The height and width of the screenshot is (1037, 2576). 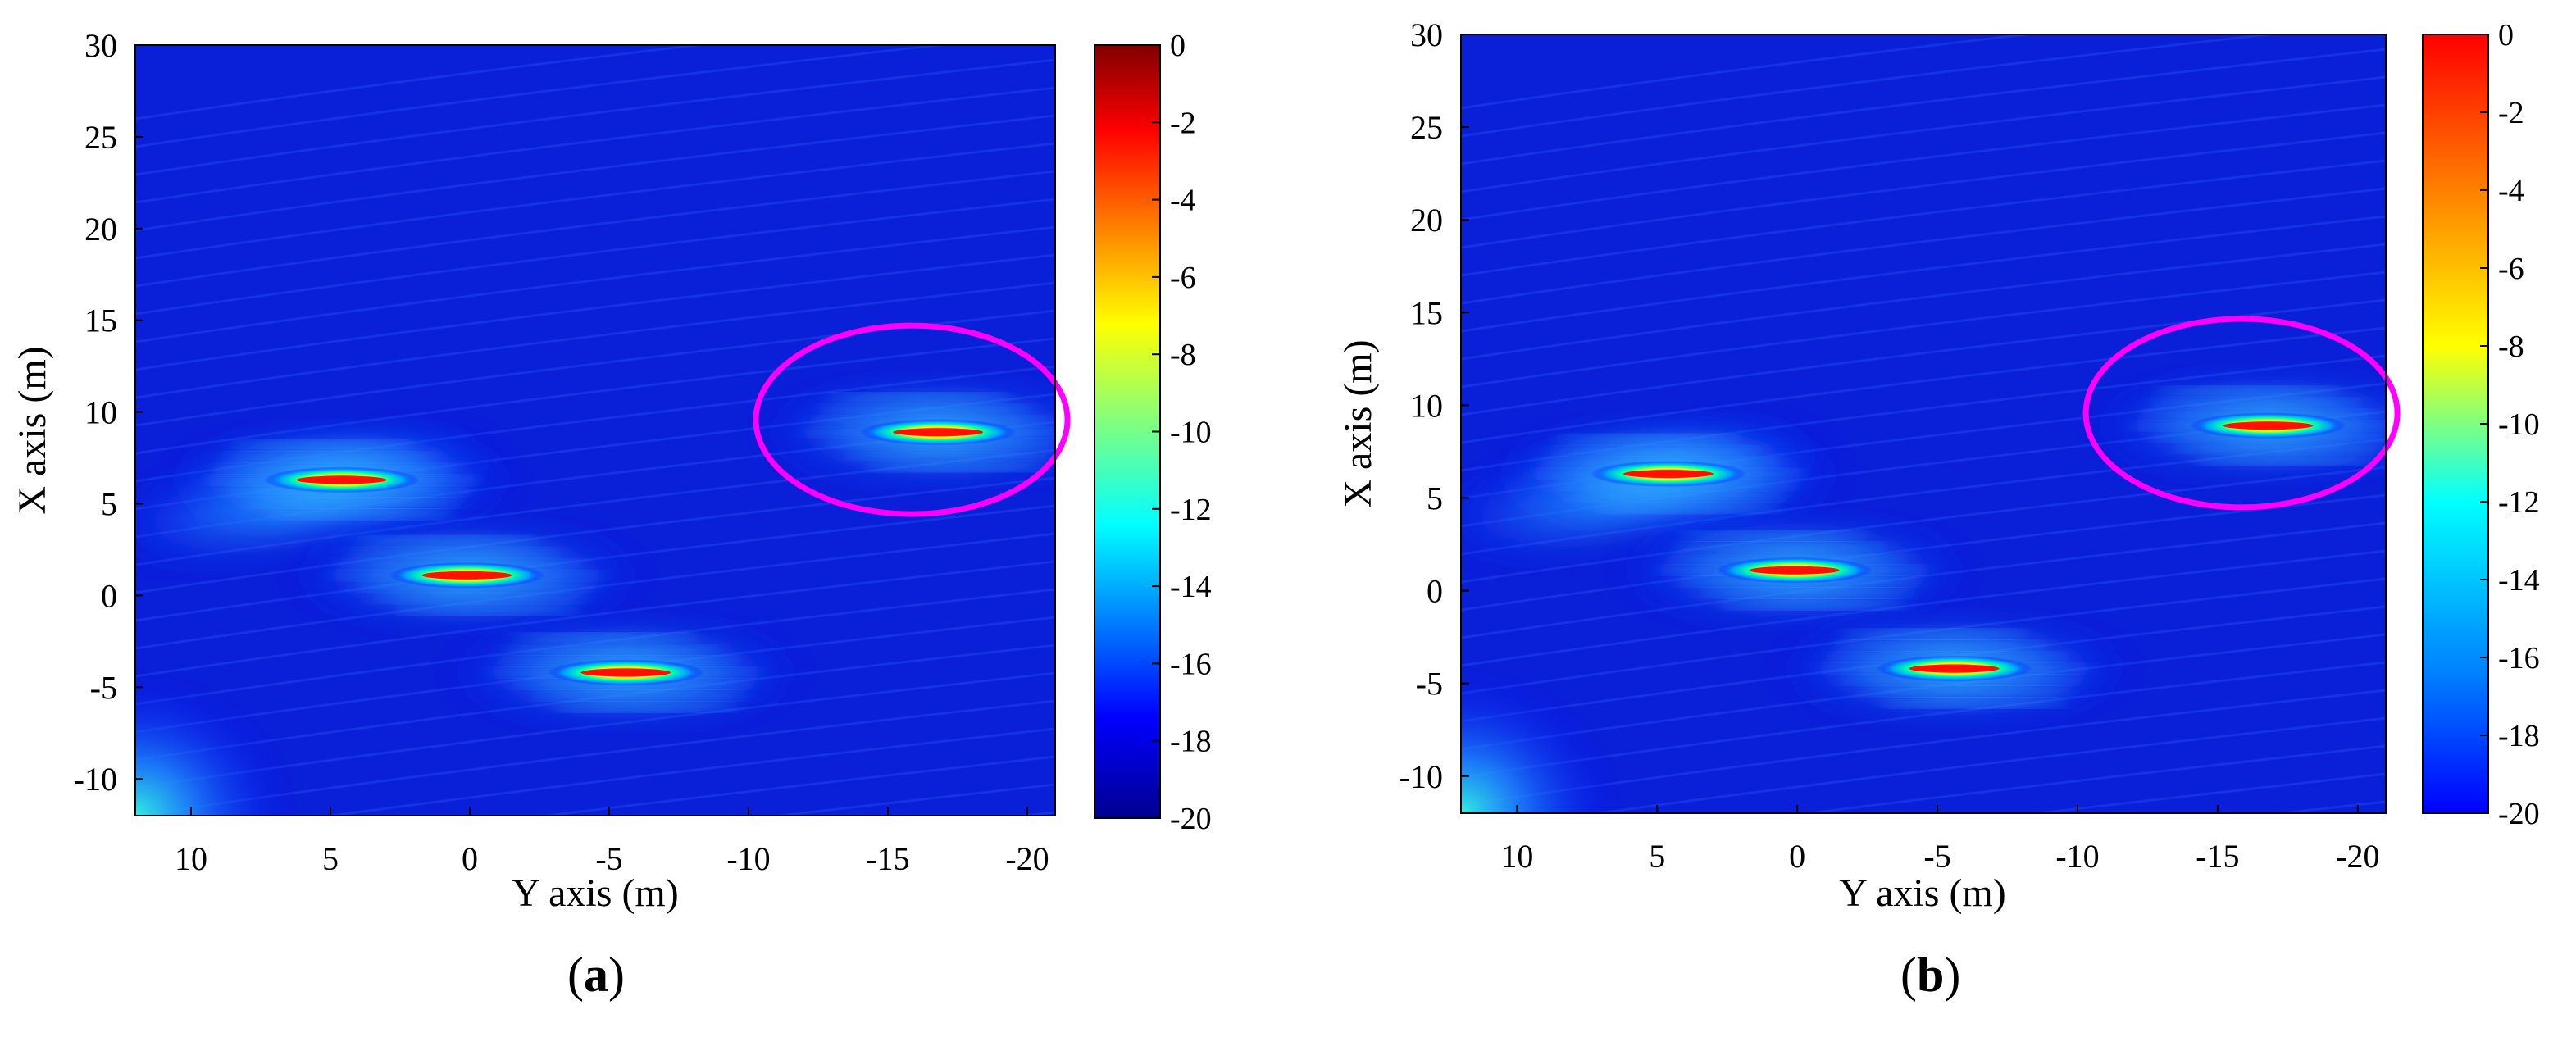 I want to click on x-tick-label: -20, so click(x=2357, y=857).